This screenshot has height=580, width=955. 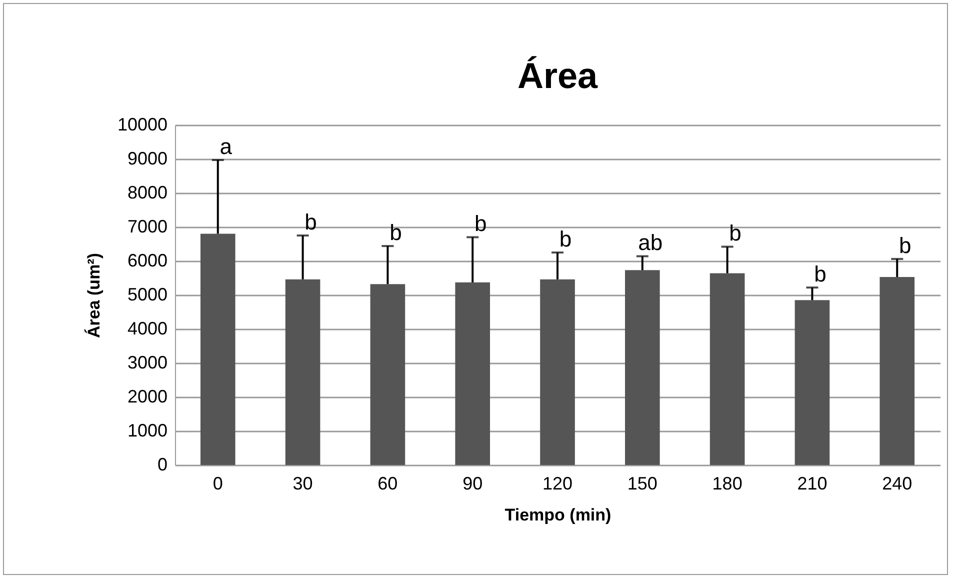 I want to click on chart-title: Área, so click(x=557, y=75).